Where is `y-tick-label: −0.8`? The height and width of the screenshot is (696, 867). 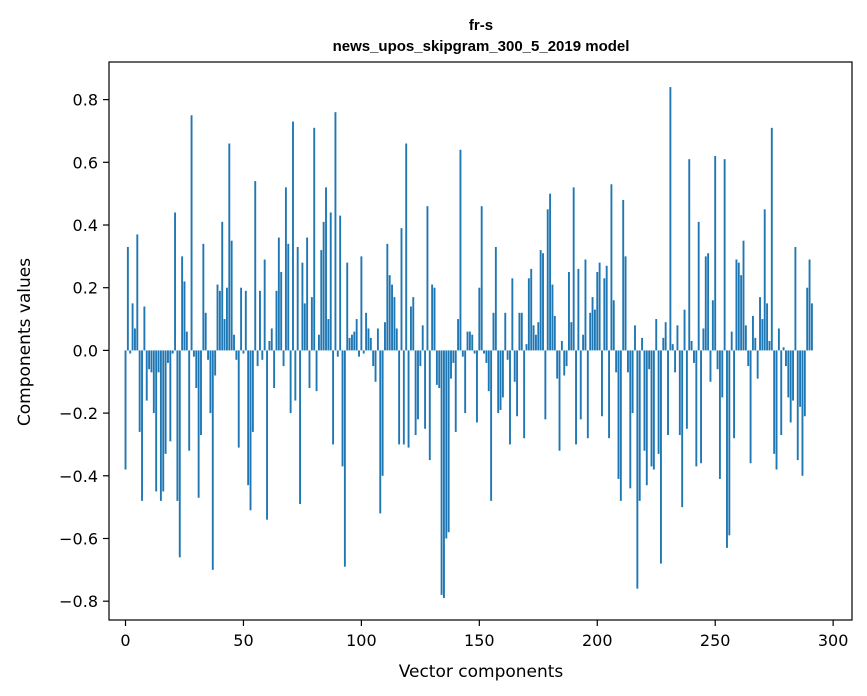 y-tick-label: −0.8 is located at coordinates (78, 601).